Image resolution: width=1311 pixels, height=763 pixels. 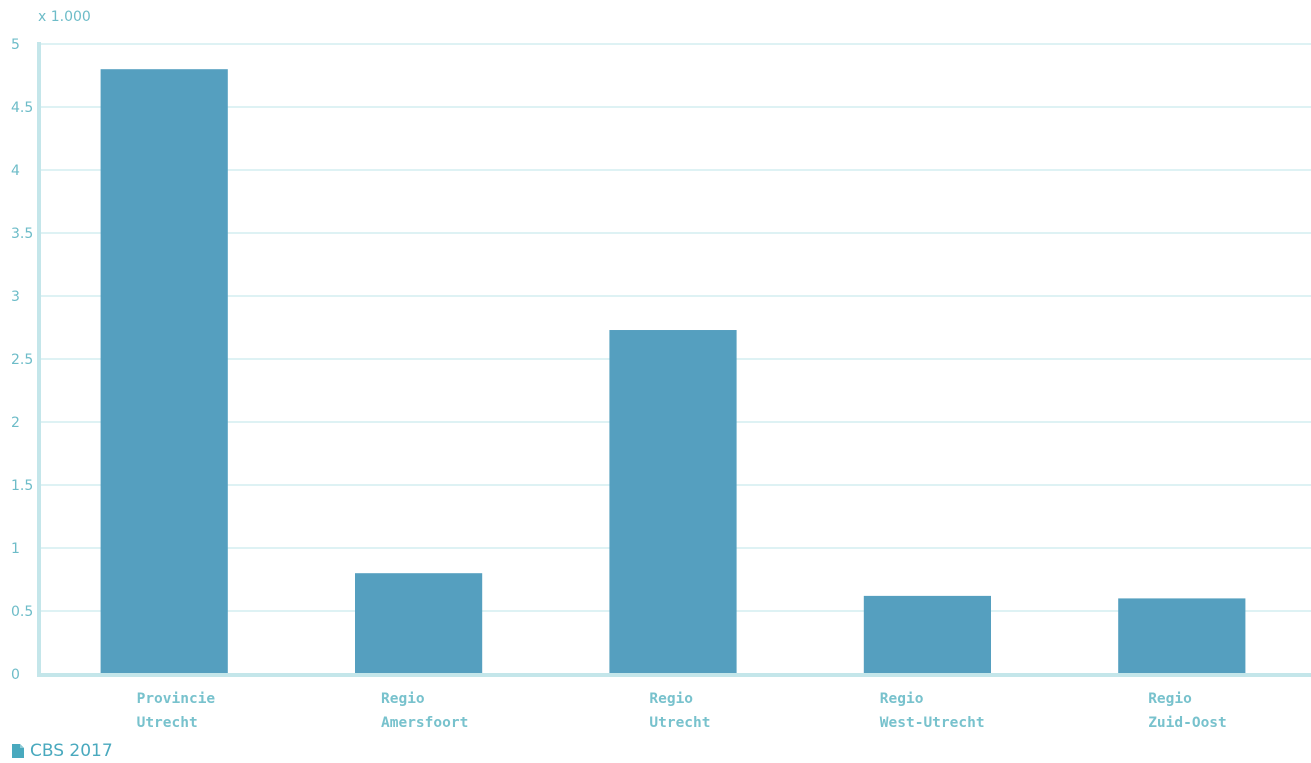 What do you see at coordinates (932, 711) in the screenshot?
I see `x-tick-label: Regio West-Utrecht` at bounding box center [932, 711].